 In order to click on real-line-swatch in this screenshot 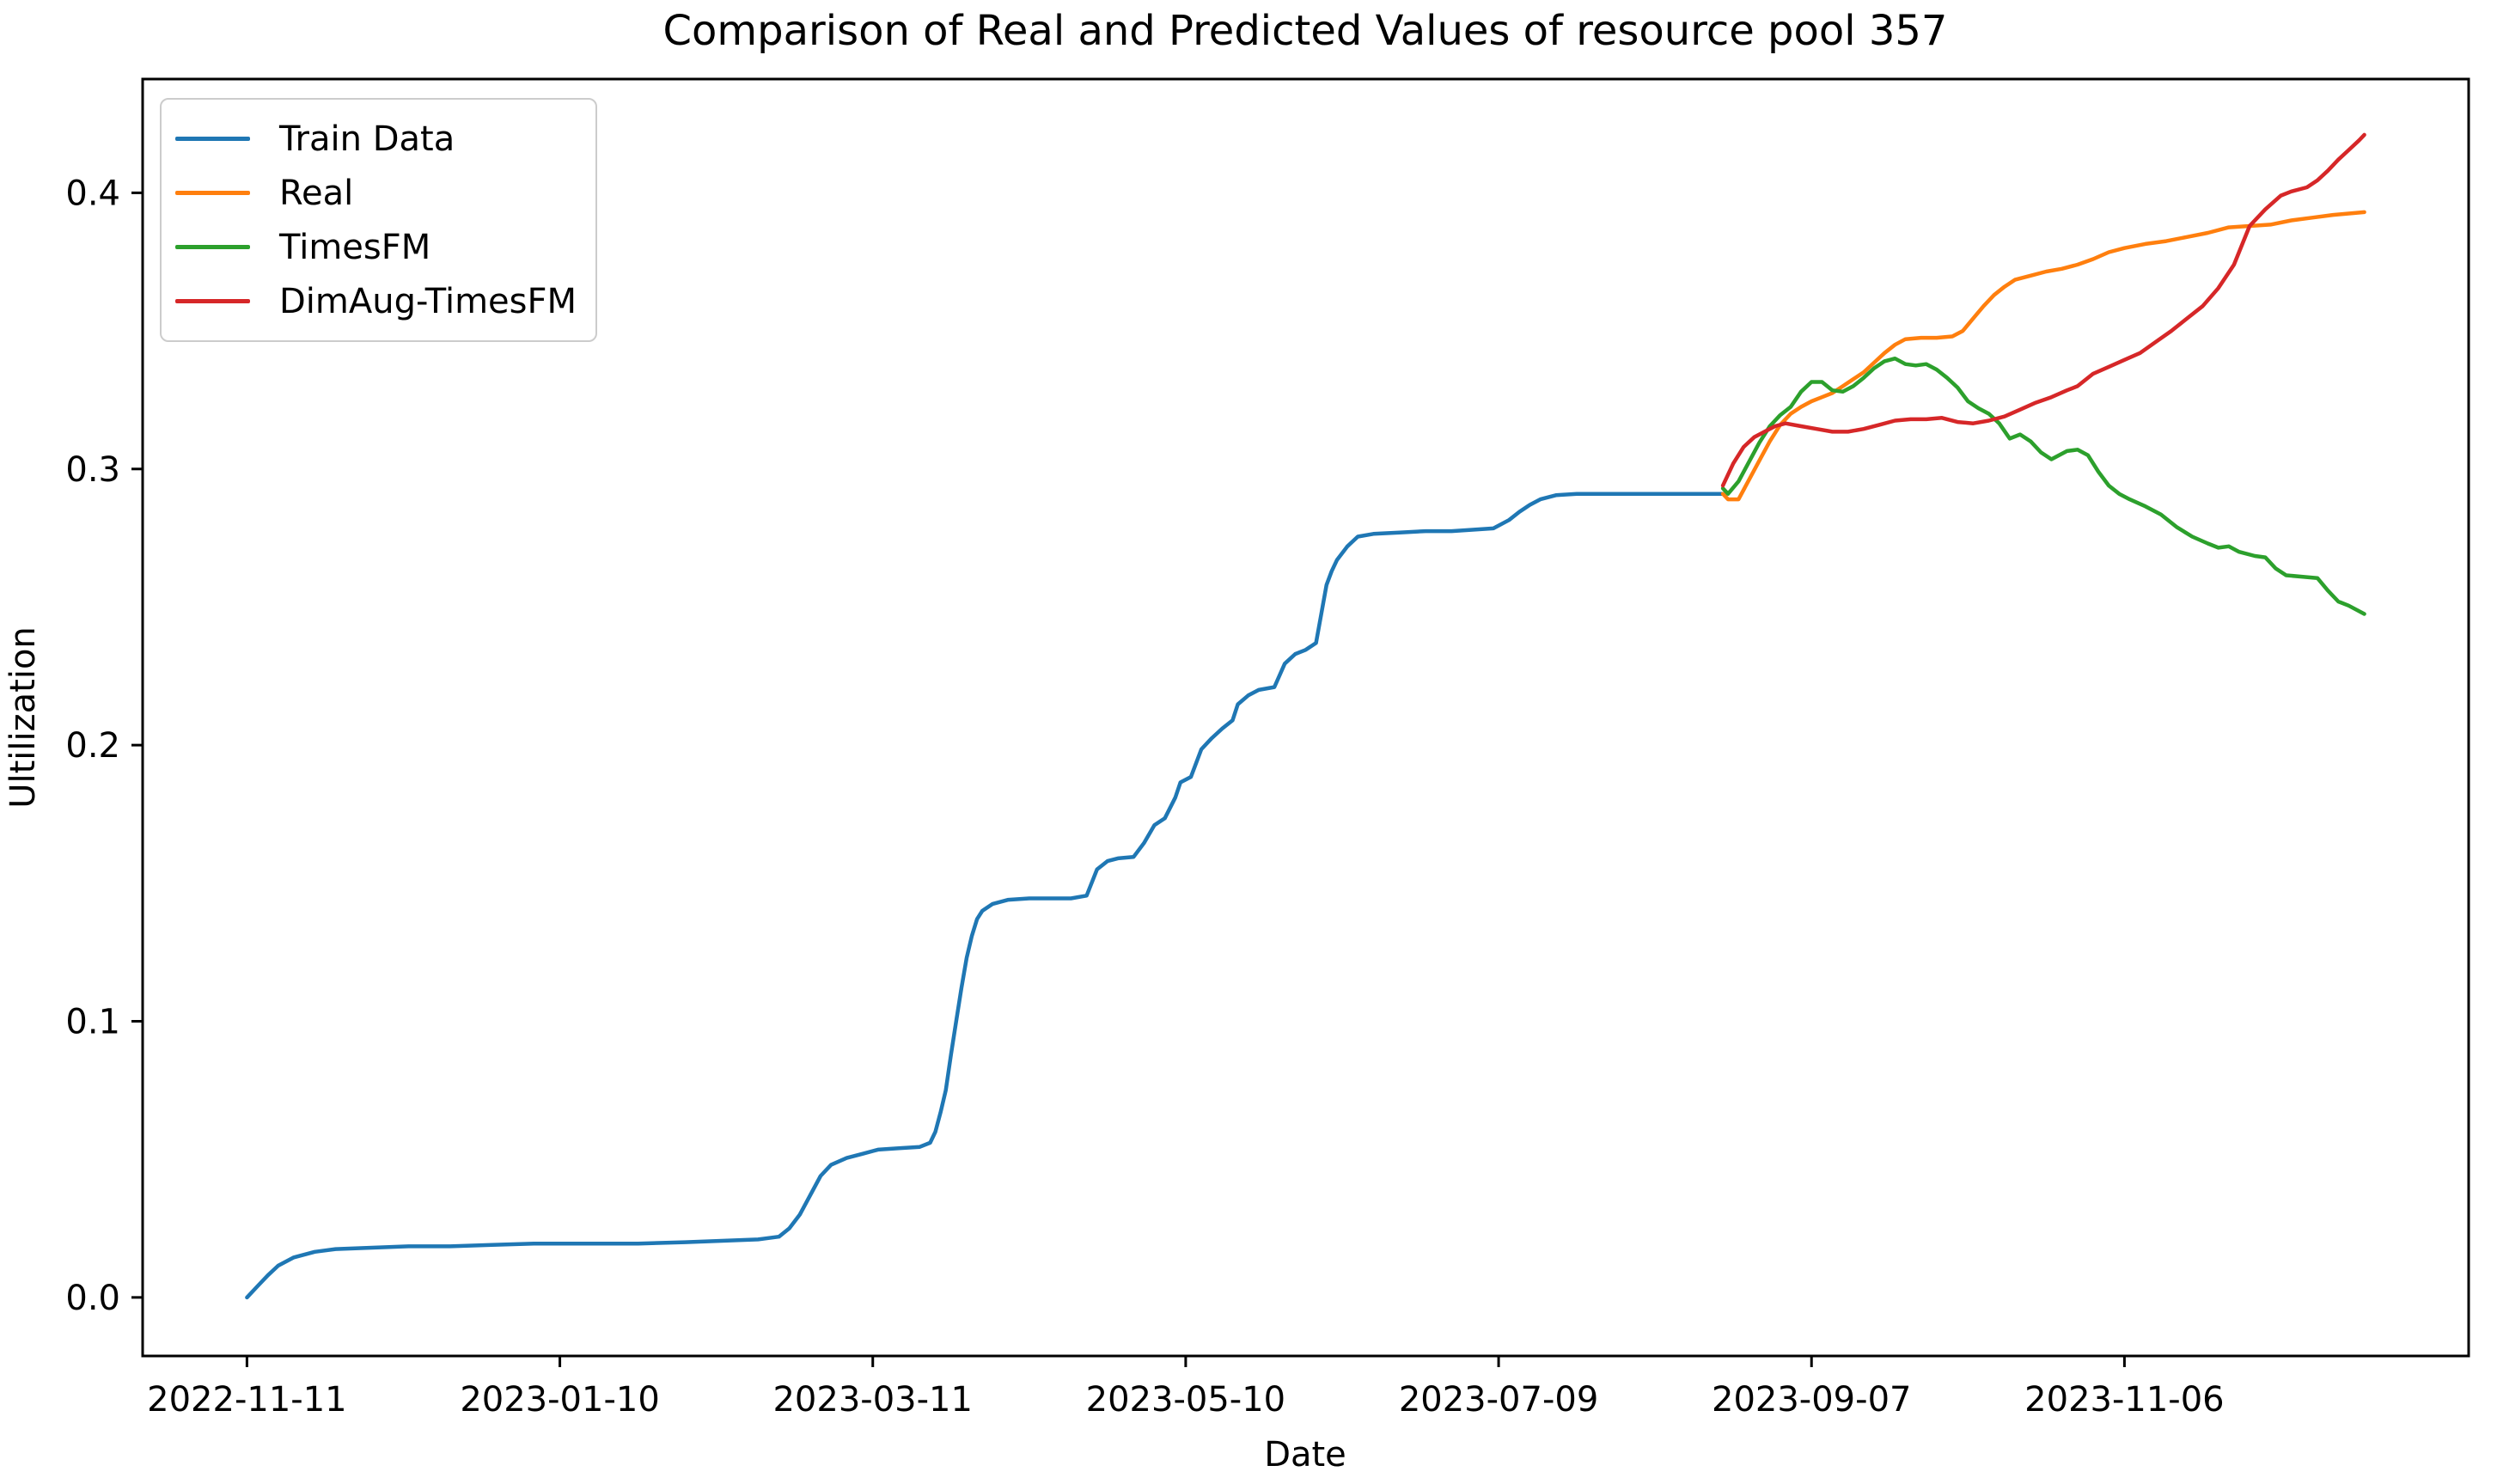, I will do `click(212, 193)`.